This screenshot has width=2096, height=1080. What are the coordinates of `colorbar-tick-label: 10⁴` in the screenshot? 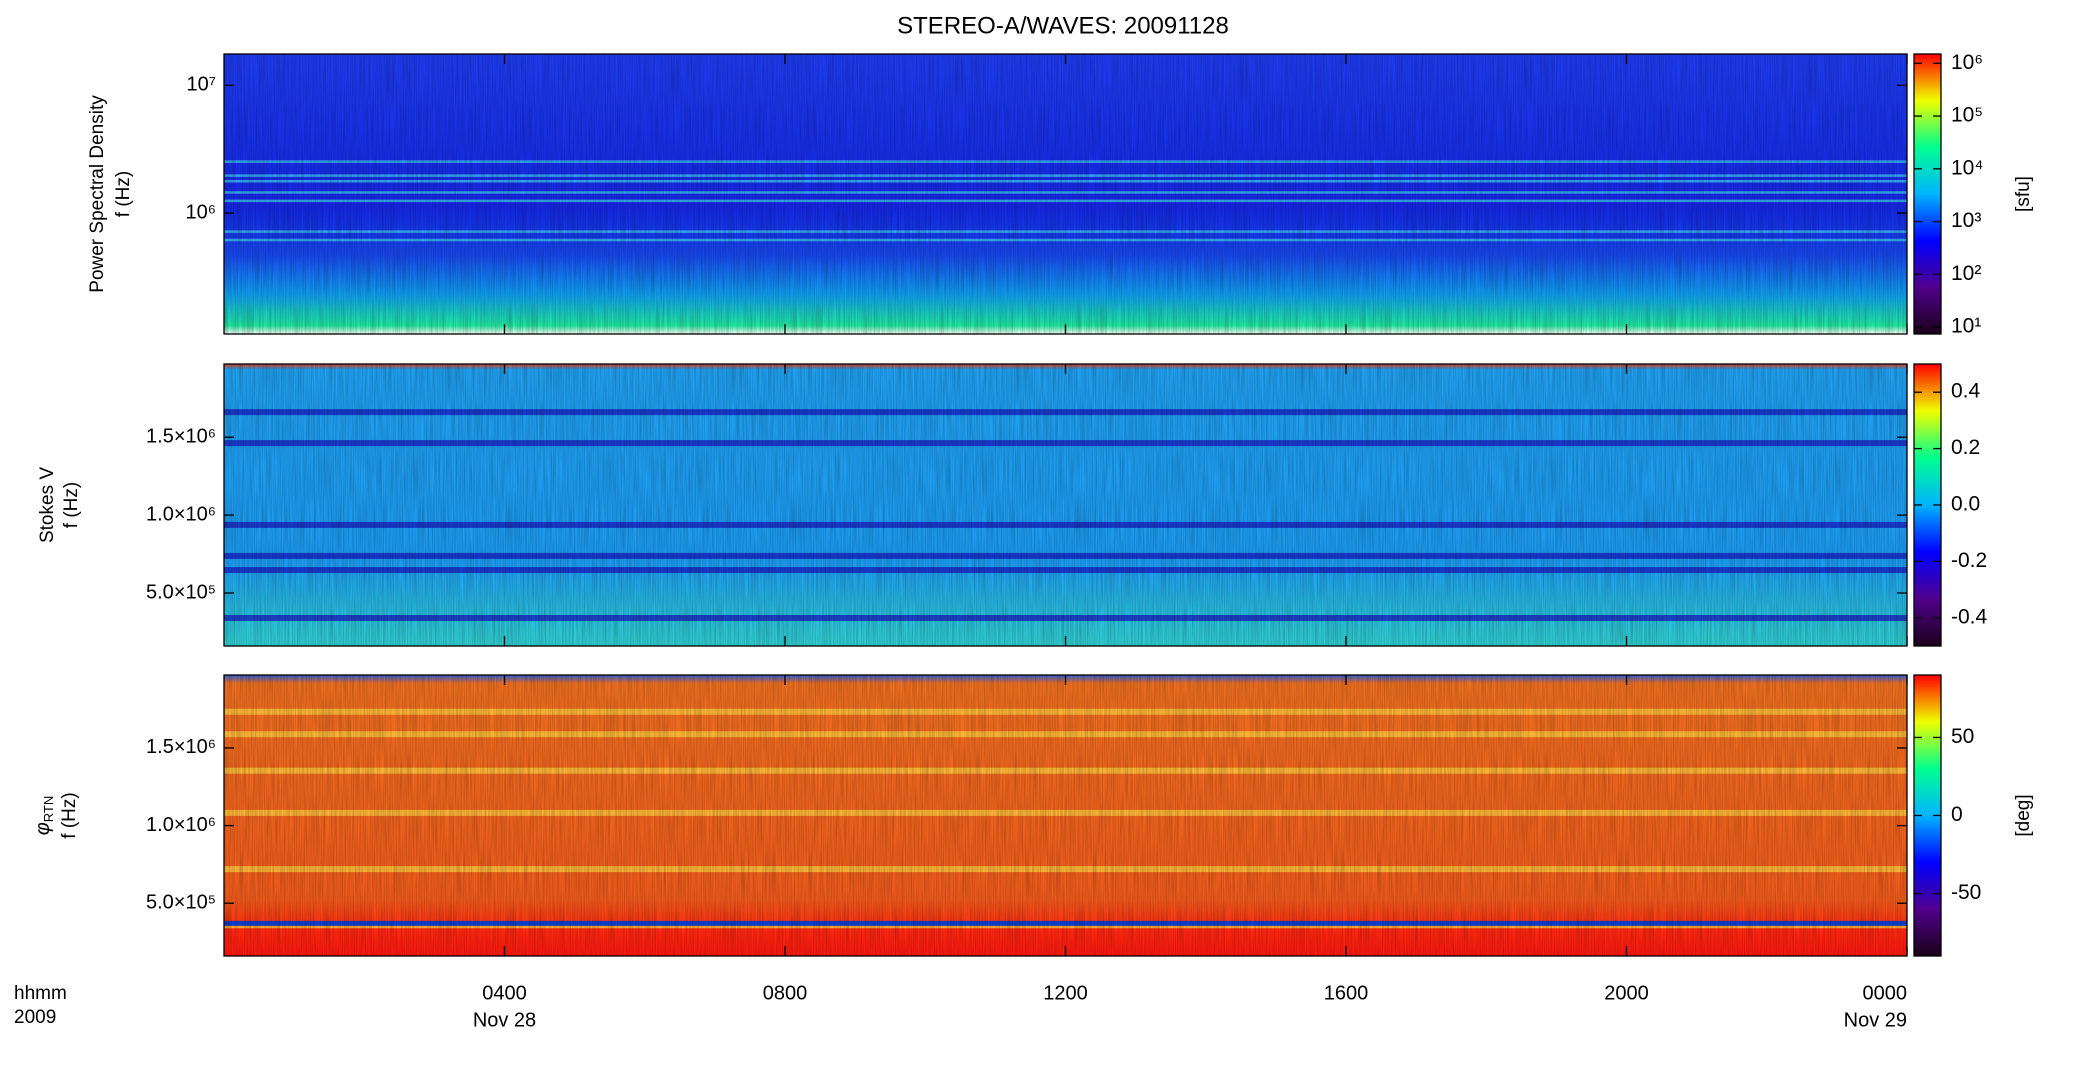 It's located at (1967, 167).